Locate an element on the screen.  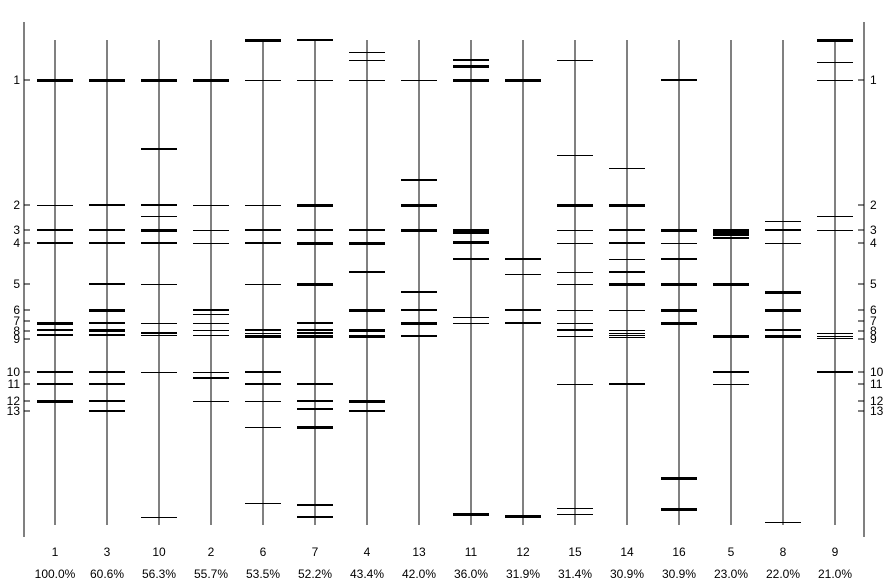
left-marker-label: 7 is located at coordinates (16, 321).